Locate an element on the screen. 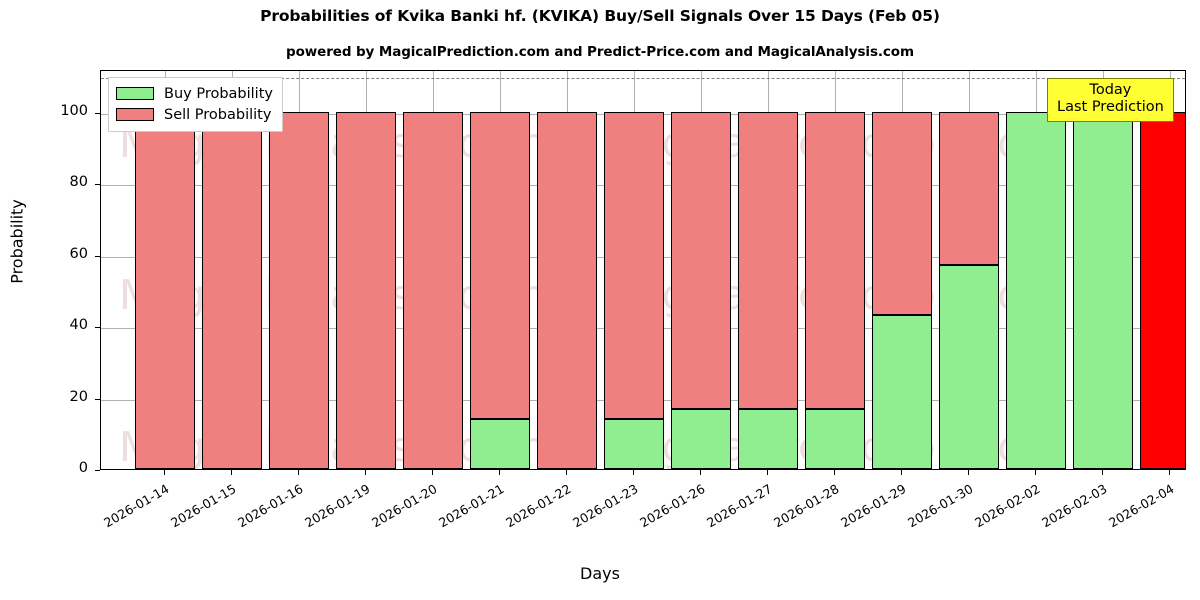 The height and width of the screenshot is (600, 1200). x-axis-label: Days is located at coordinates (600, 573).